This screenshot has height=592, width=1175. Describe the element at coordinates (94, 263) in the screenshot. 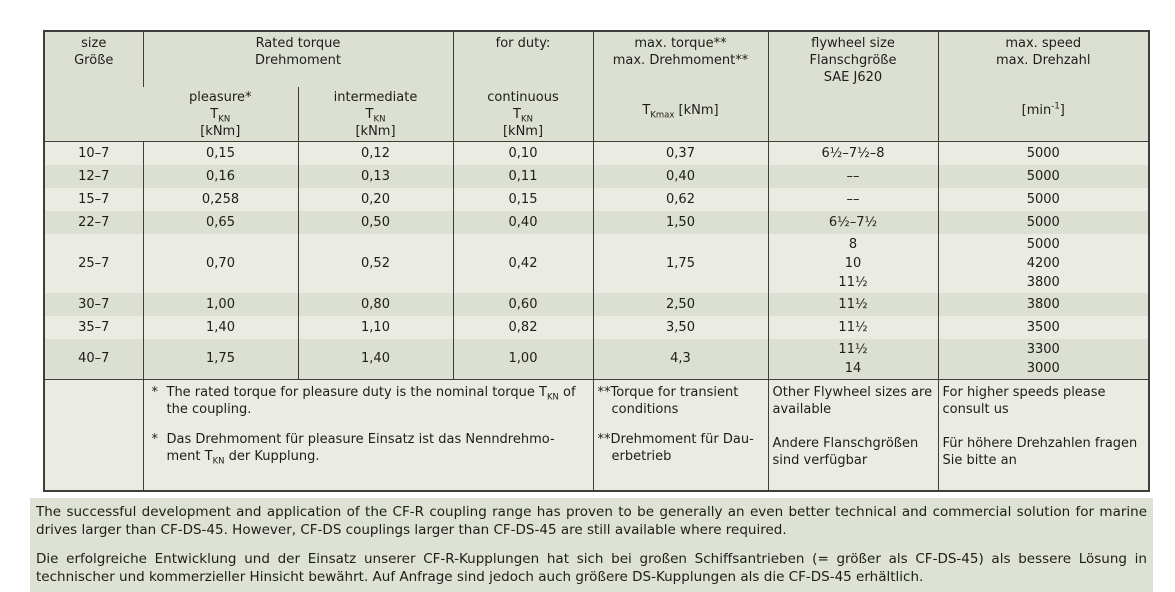

I see `cell-size: 25–7` at that location.